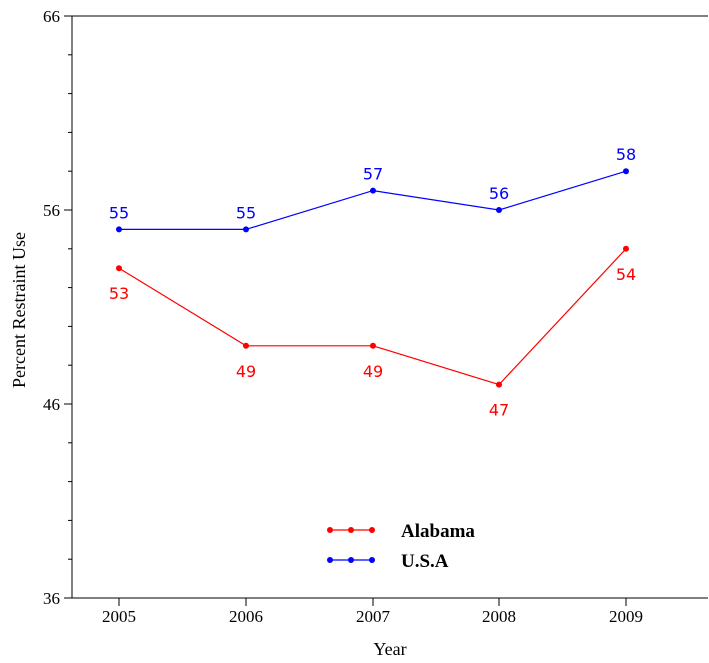 This screenshot has width=709, height=663. What do you see at coordinates (401, 546) in the screenshot?
I see `legend: Alabama U.S.A` at bounding box center [401, 546].